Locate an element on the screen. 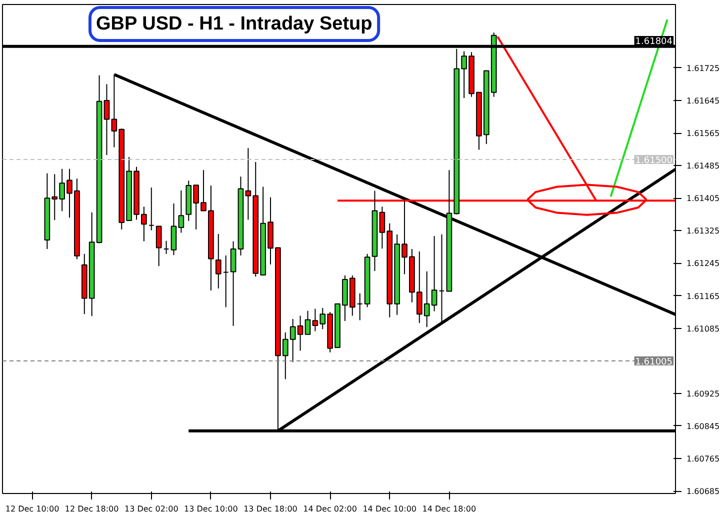  y-tick-label: 1.61085 is located at coordinates (703, 329).